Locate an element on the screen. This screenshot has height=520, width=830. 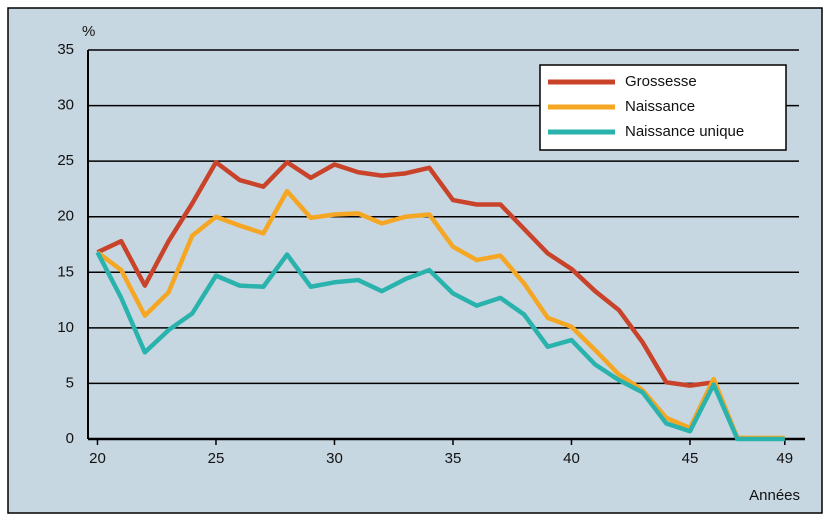
x-tick-label: 40 is located at coordinates (571, 458).